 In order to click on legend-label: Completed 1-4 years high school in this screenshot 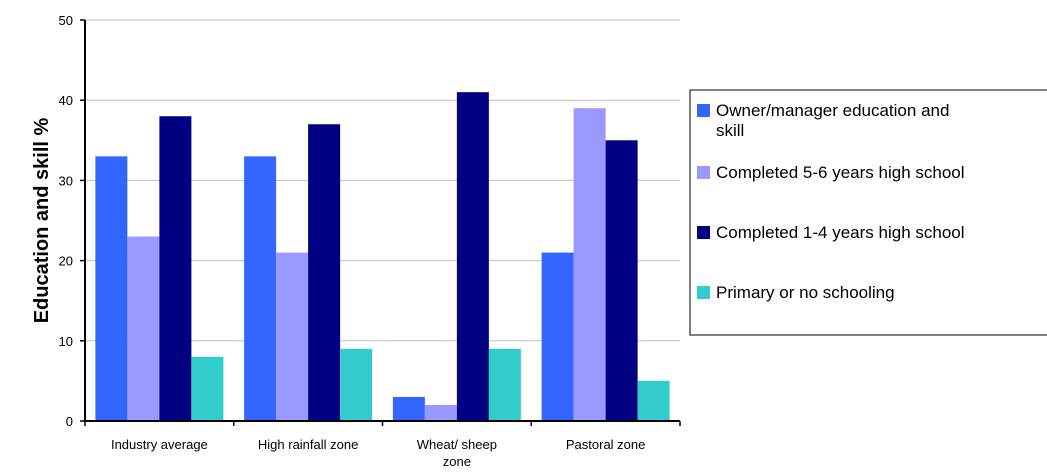, I will do `click(840, 232)`.